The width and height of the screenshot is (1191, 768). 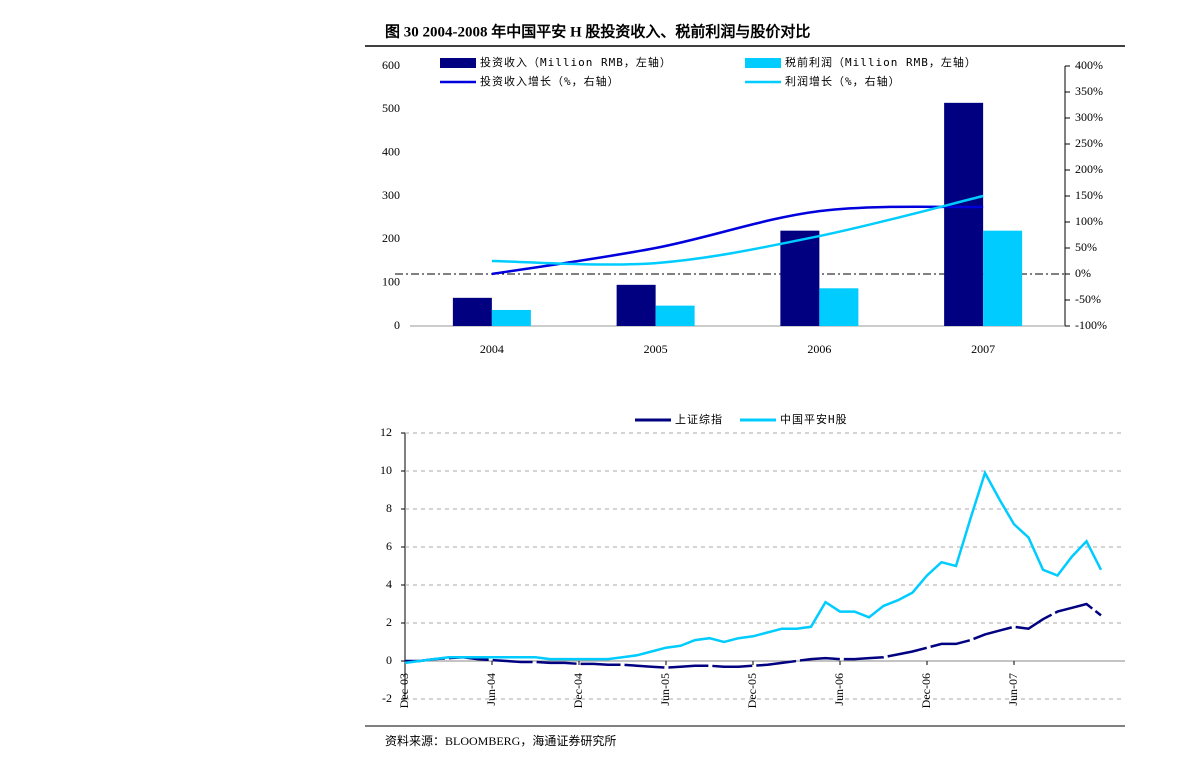 What do you see at coordinates (1013, 689) in the screenshot?
I see `x-tick-label: Jun-07` at bounding box center [1013, 689].